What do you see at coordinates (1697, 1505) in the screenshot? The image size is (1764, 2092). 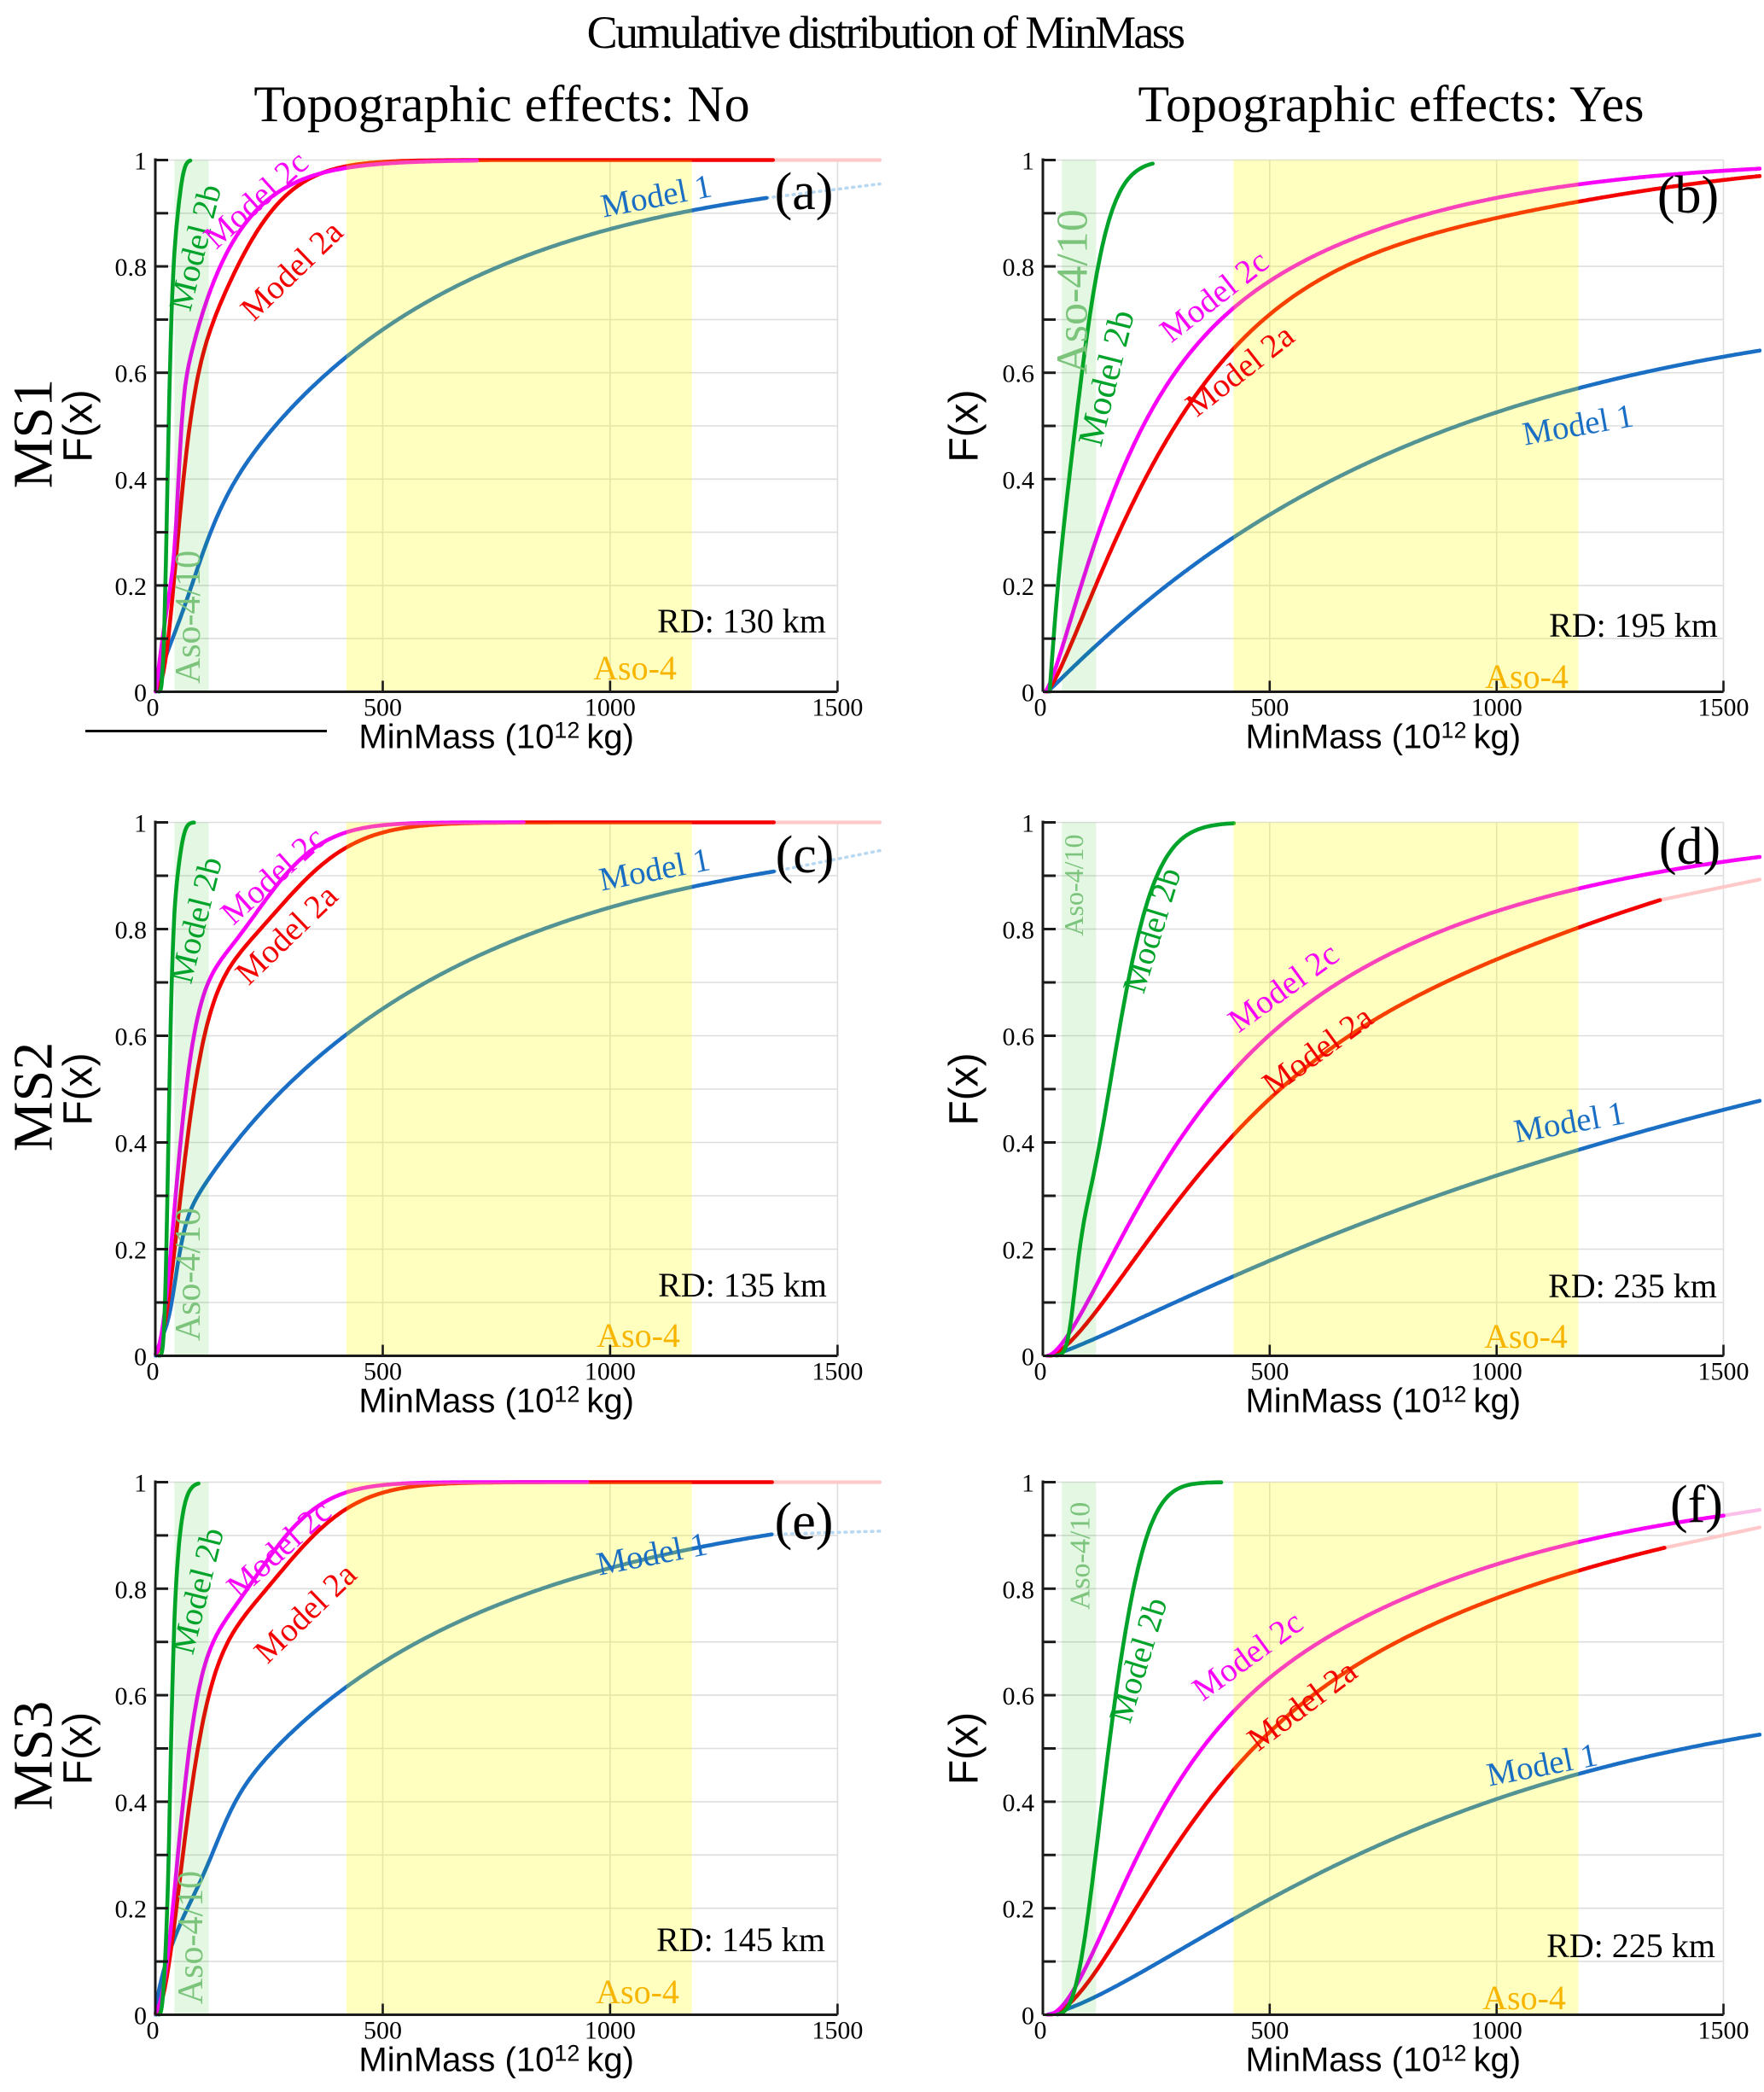 I see `svg-text: (f)` at bounding box center [1697, 1505].